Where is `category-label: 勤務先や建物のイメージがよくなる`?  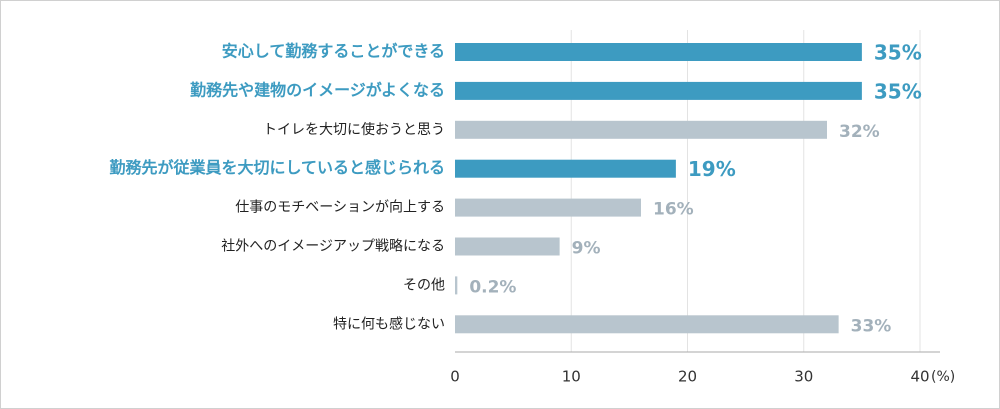
category-label: 勤務先や建物のイメージがよくなる is located at coordinates (317, 89).